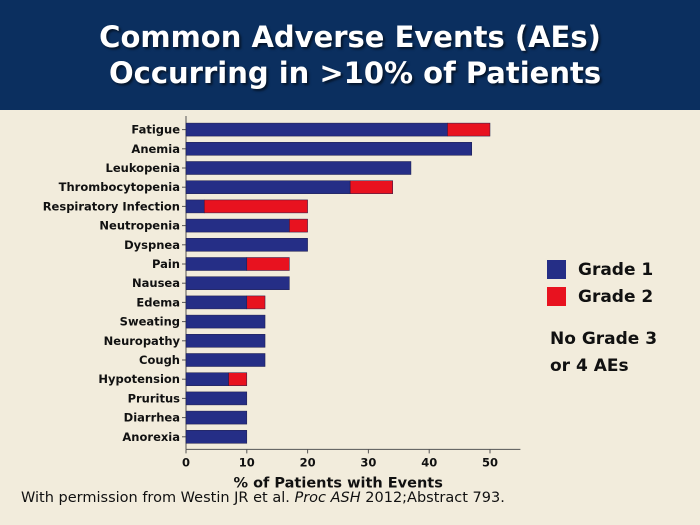  What do you see at coordinates (111, 206) in the screenshot?
I see `category-label-respiratory-infection: Respiratory Infection` at bounding box center [111, 206].